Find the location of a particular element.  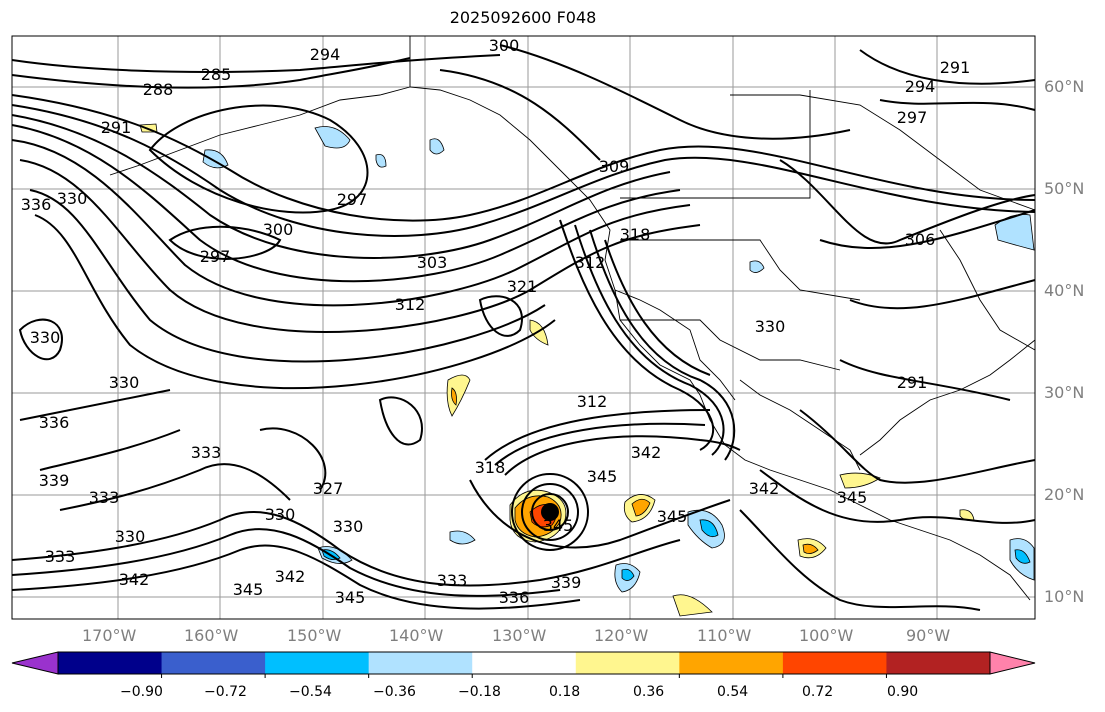

storm-center-marker is located at coordinates (550, 512).